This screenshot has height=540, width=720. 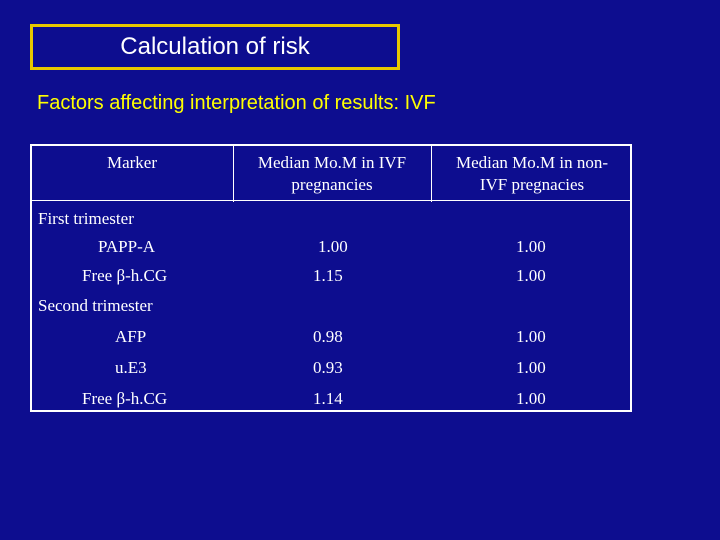 I want to click on header-ivf-line2: pregnancies, so click(x=332, y=184).